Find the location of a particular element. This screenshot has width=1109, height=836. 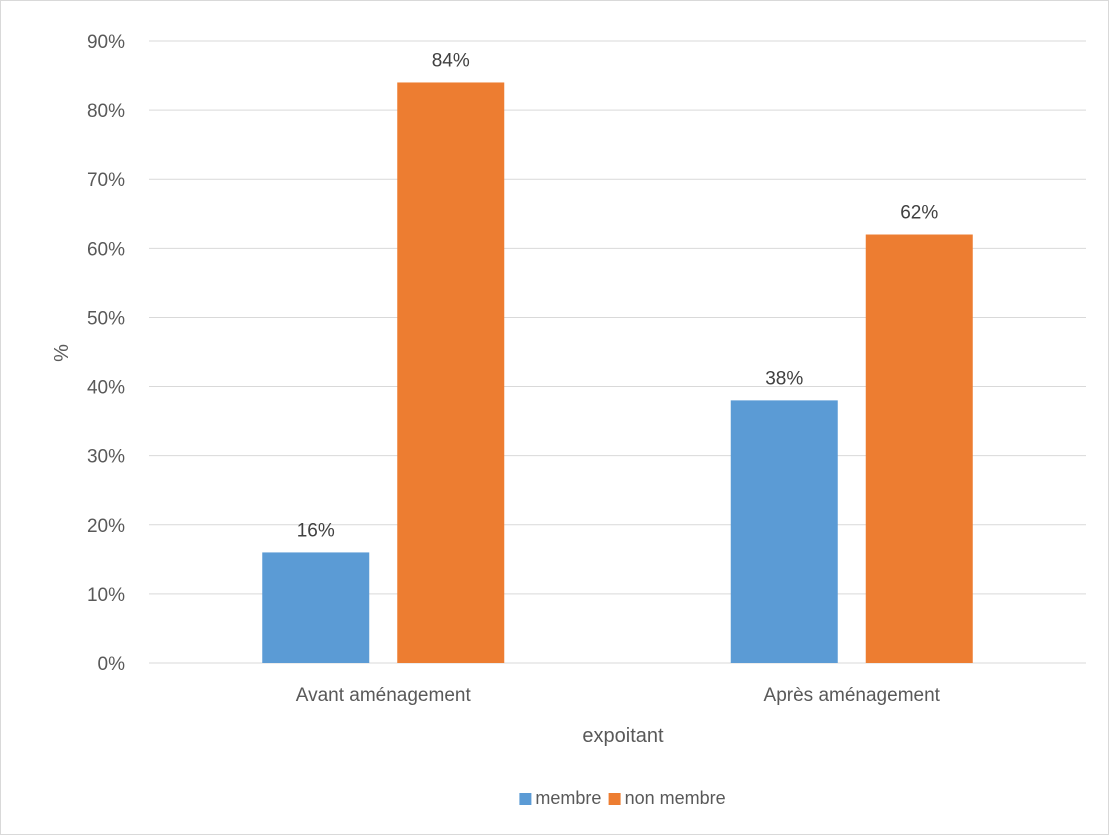

legend-label: non membre is located at coordinates (675, 798).